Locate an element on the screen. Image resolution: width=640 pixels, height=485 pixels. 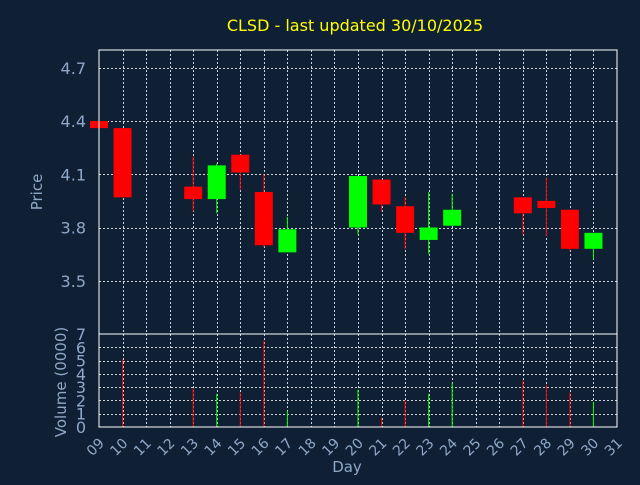
volume-bars is located at coordinates (358, 383).